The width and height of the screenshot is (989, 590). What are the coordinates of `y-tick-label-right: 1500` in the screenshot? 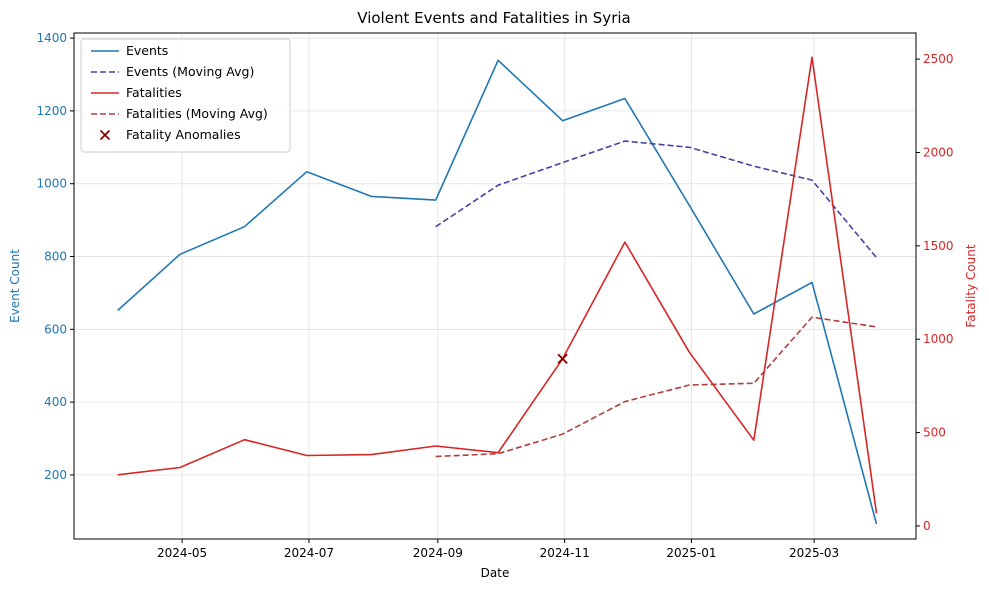 It's located at (938, 246).